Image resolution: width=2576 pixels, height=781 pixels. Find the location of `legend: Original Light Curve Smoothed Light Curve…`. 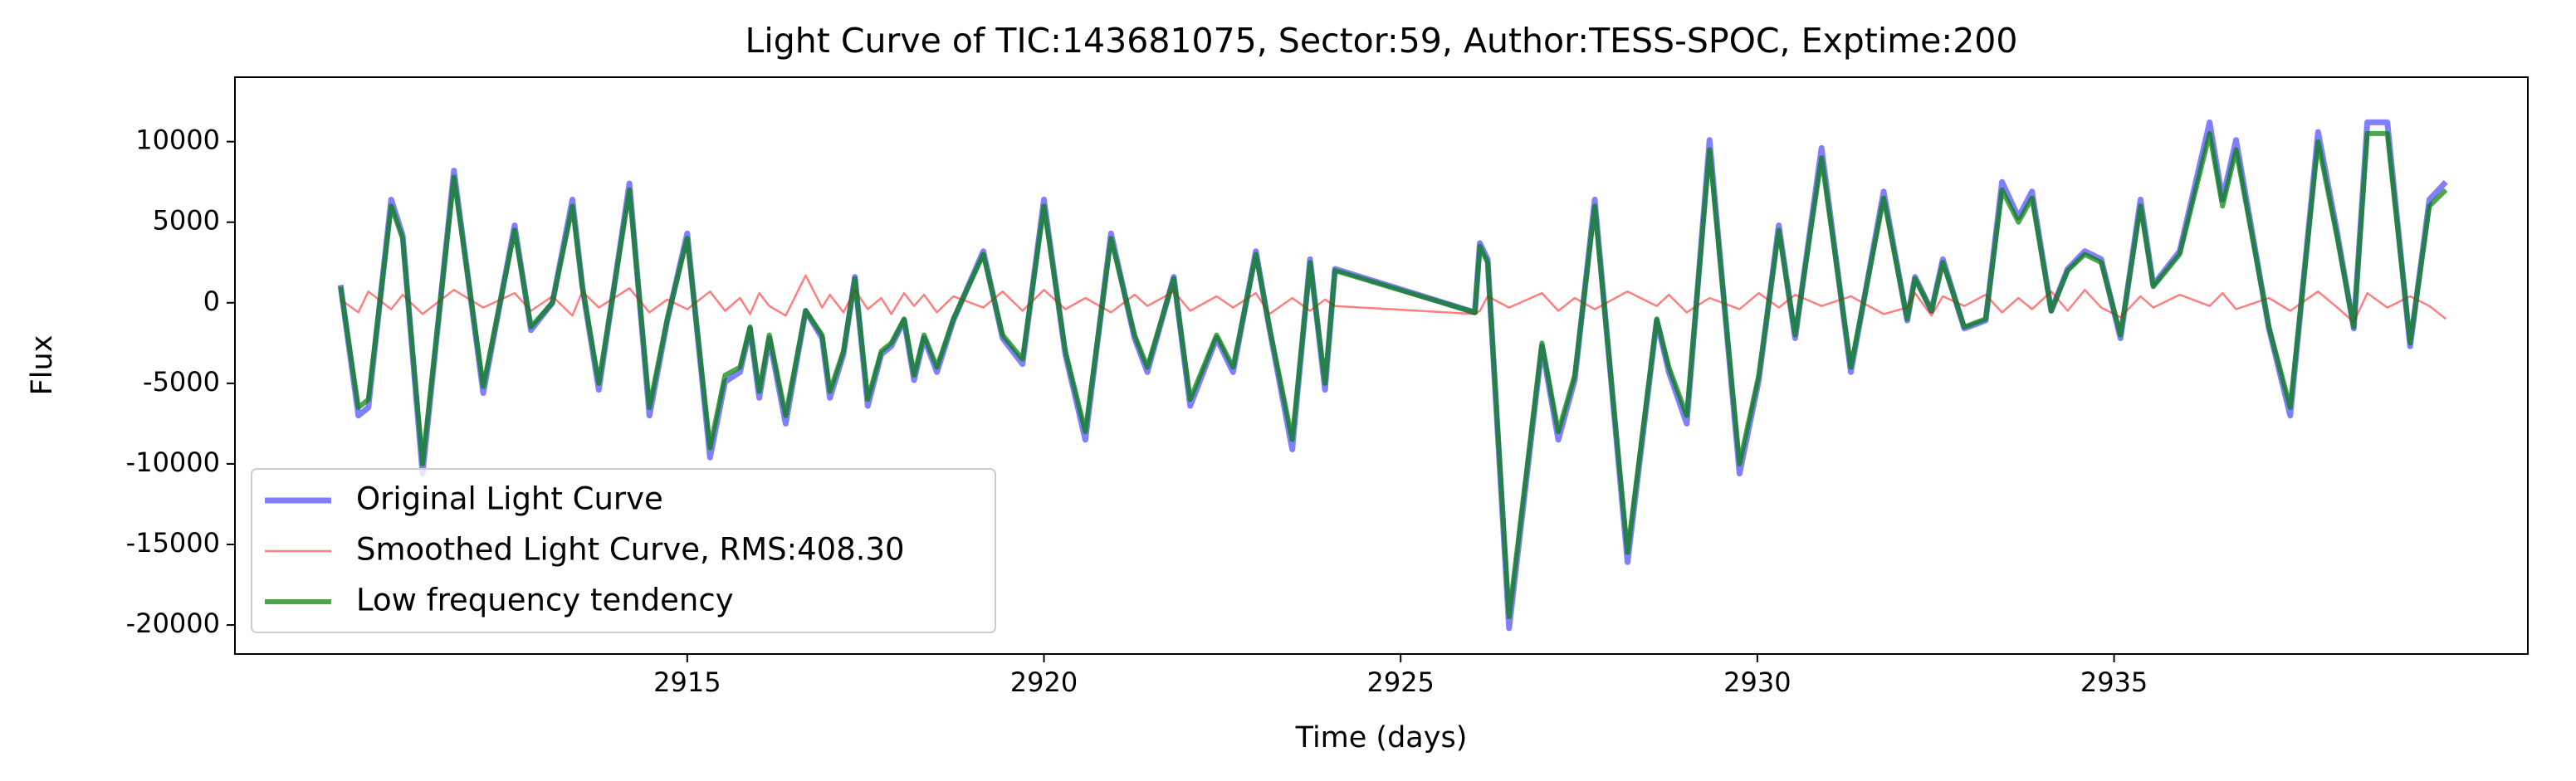

legend: Original Light Curve Smoothed Light Curve… is located at coordinates (623, 550).